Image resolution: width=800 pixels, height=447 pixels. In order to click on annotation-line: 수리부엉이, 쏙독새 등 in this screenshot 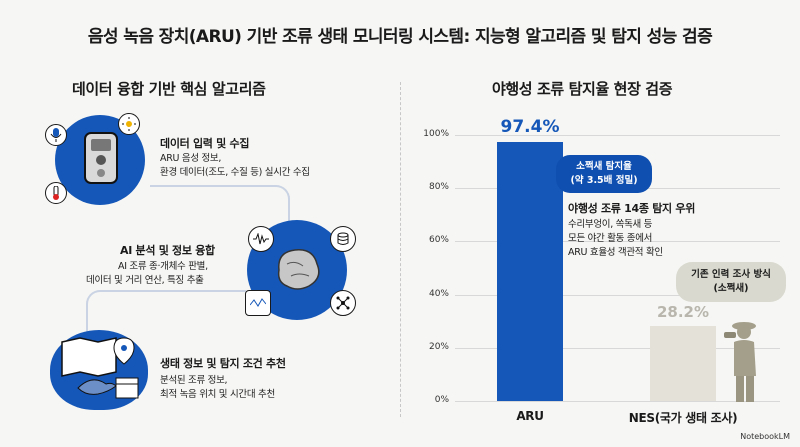, I will do `click(610, 224)`.